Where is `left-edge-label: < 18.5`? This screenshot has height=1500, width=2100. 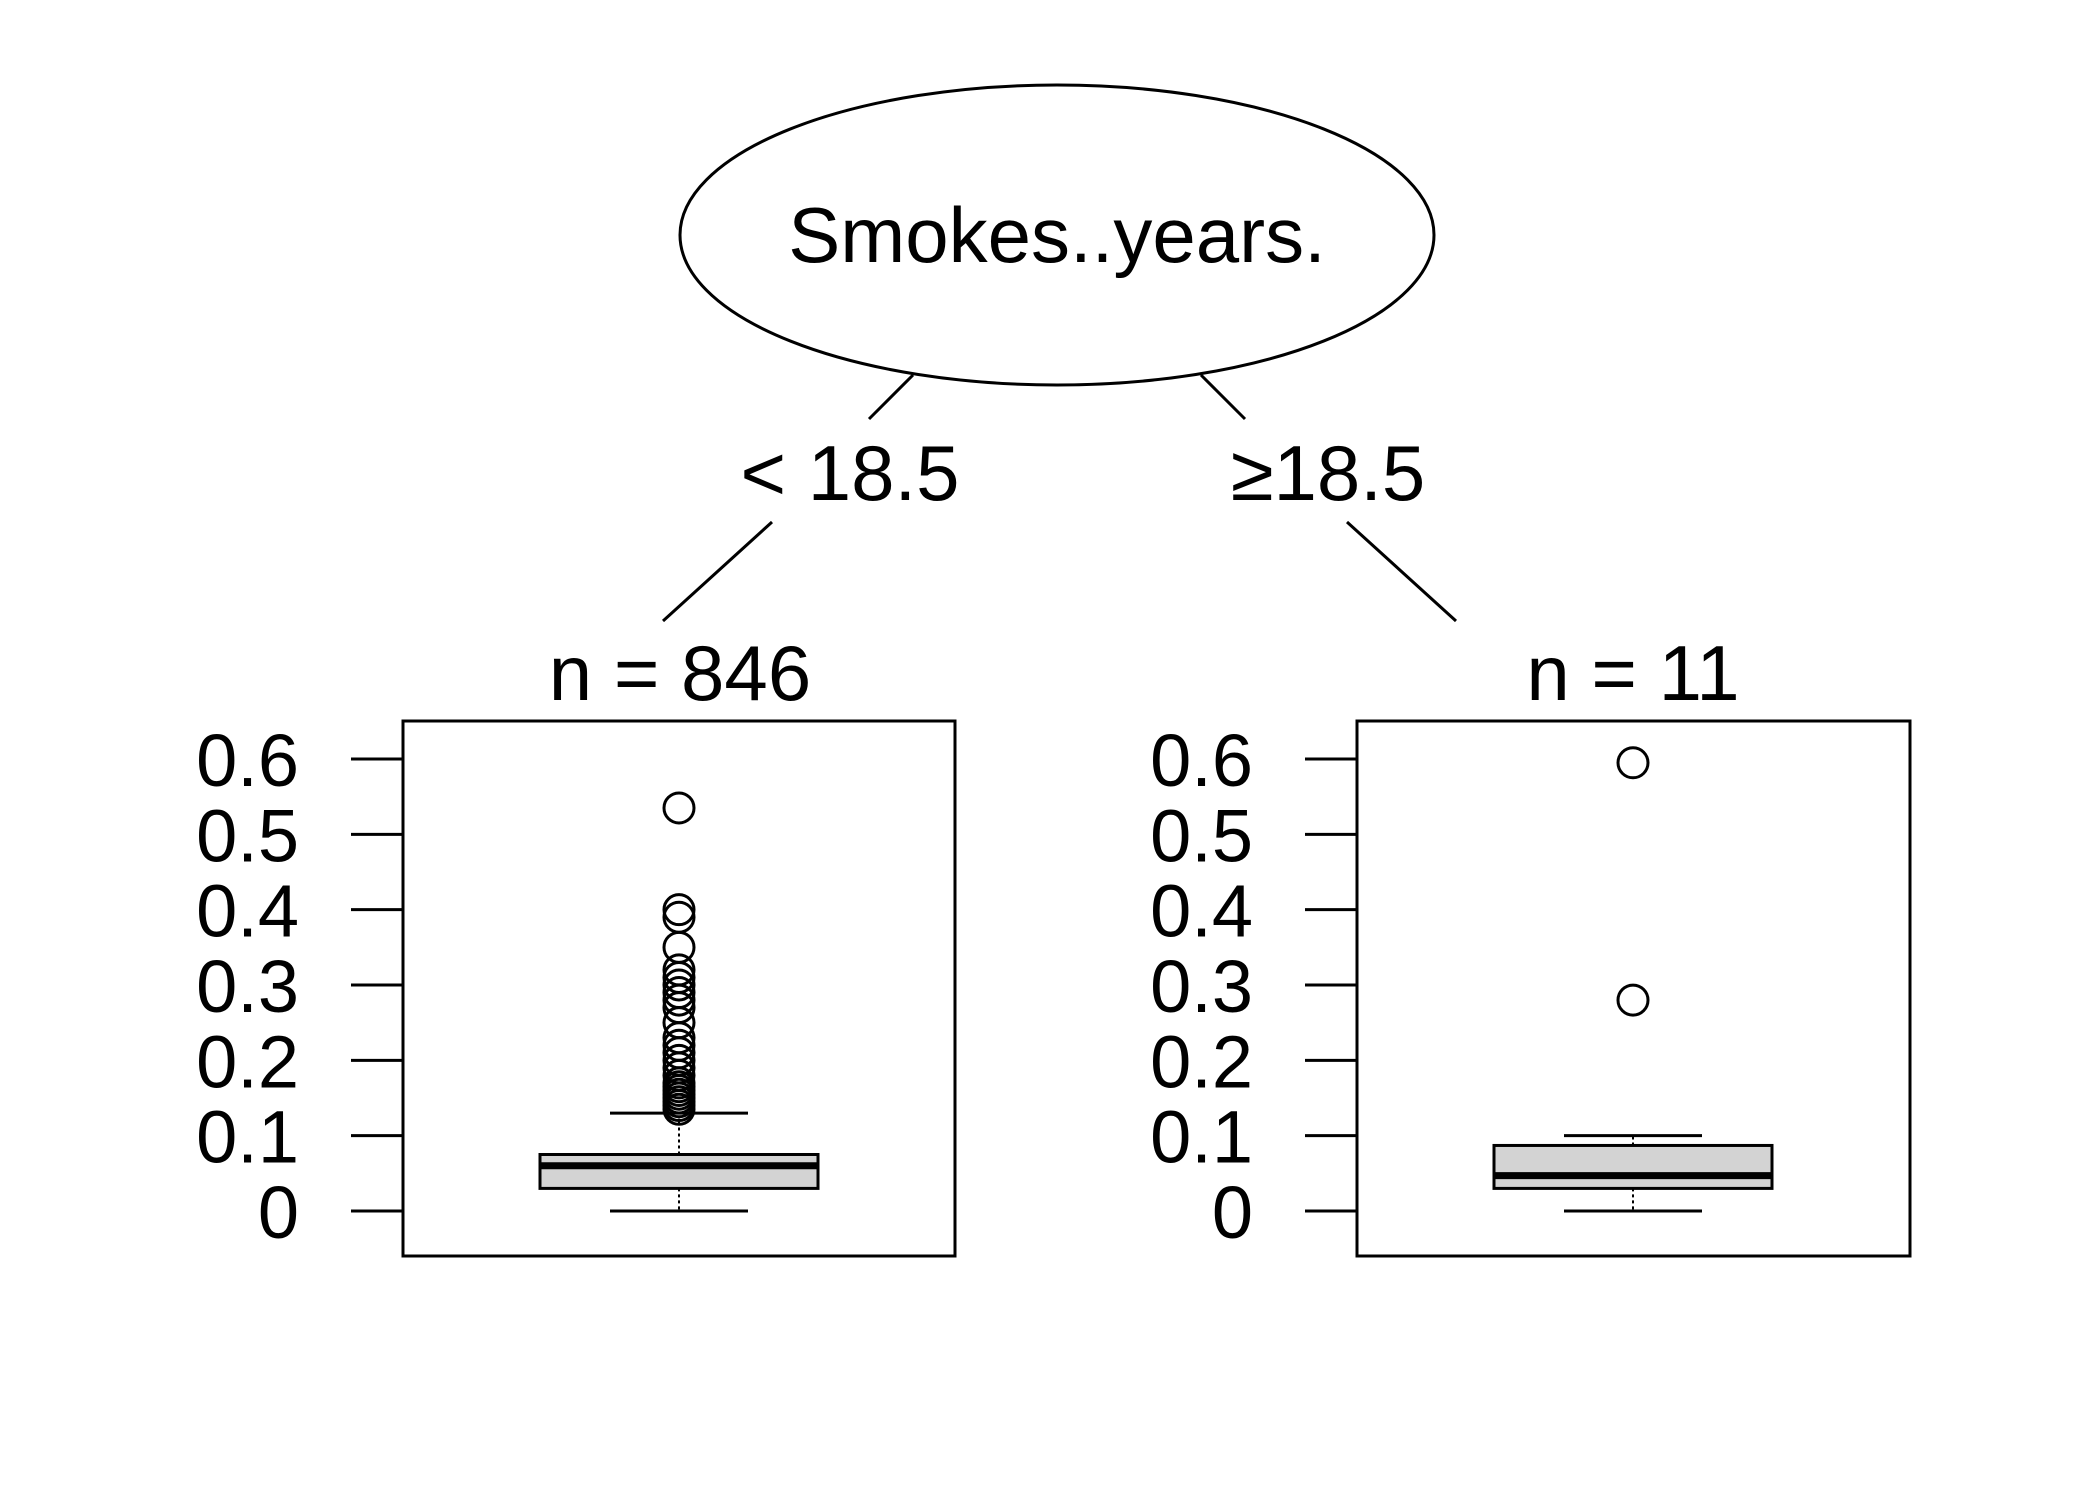
left-edge-label: < 18.5 is located at coordinates (849, 473).